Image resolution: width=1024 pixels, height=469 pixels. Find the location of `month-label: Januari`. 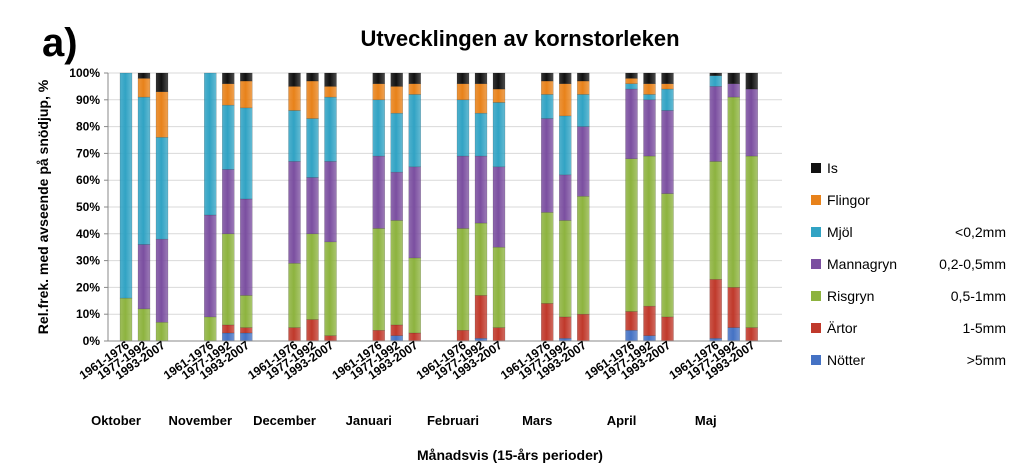

month-label: Januari is located at coordinates (369, 420).